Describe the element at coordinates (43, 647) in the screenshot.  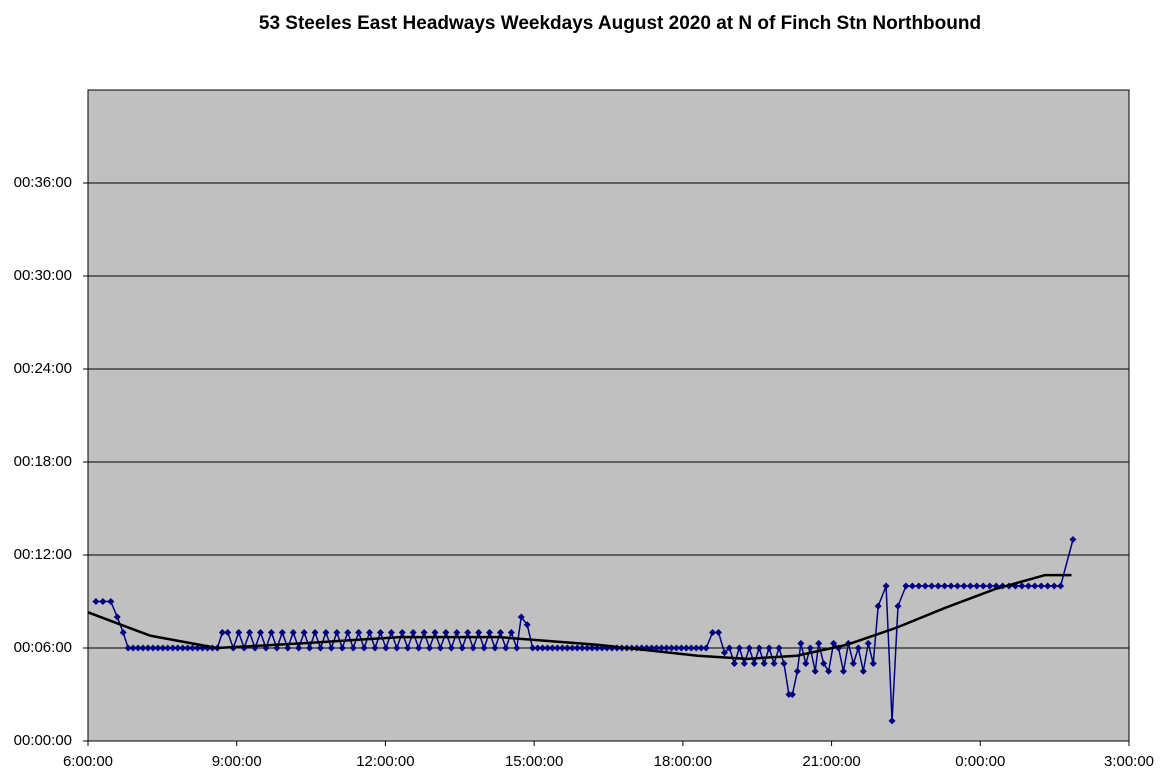
I see `y-tick-label: 00:06:00` at that location.